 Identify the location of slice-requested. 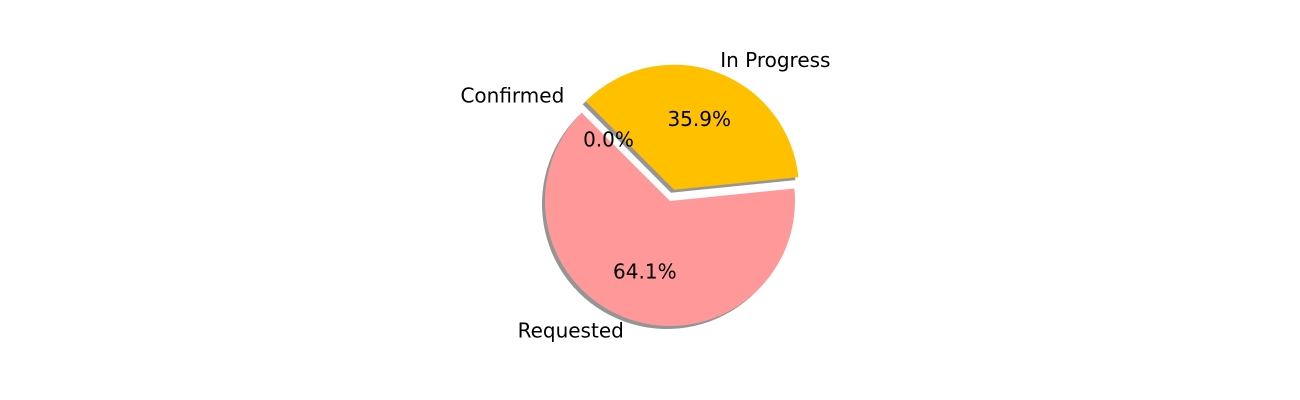
(670, 219).